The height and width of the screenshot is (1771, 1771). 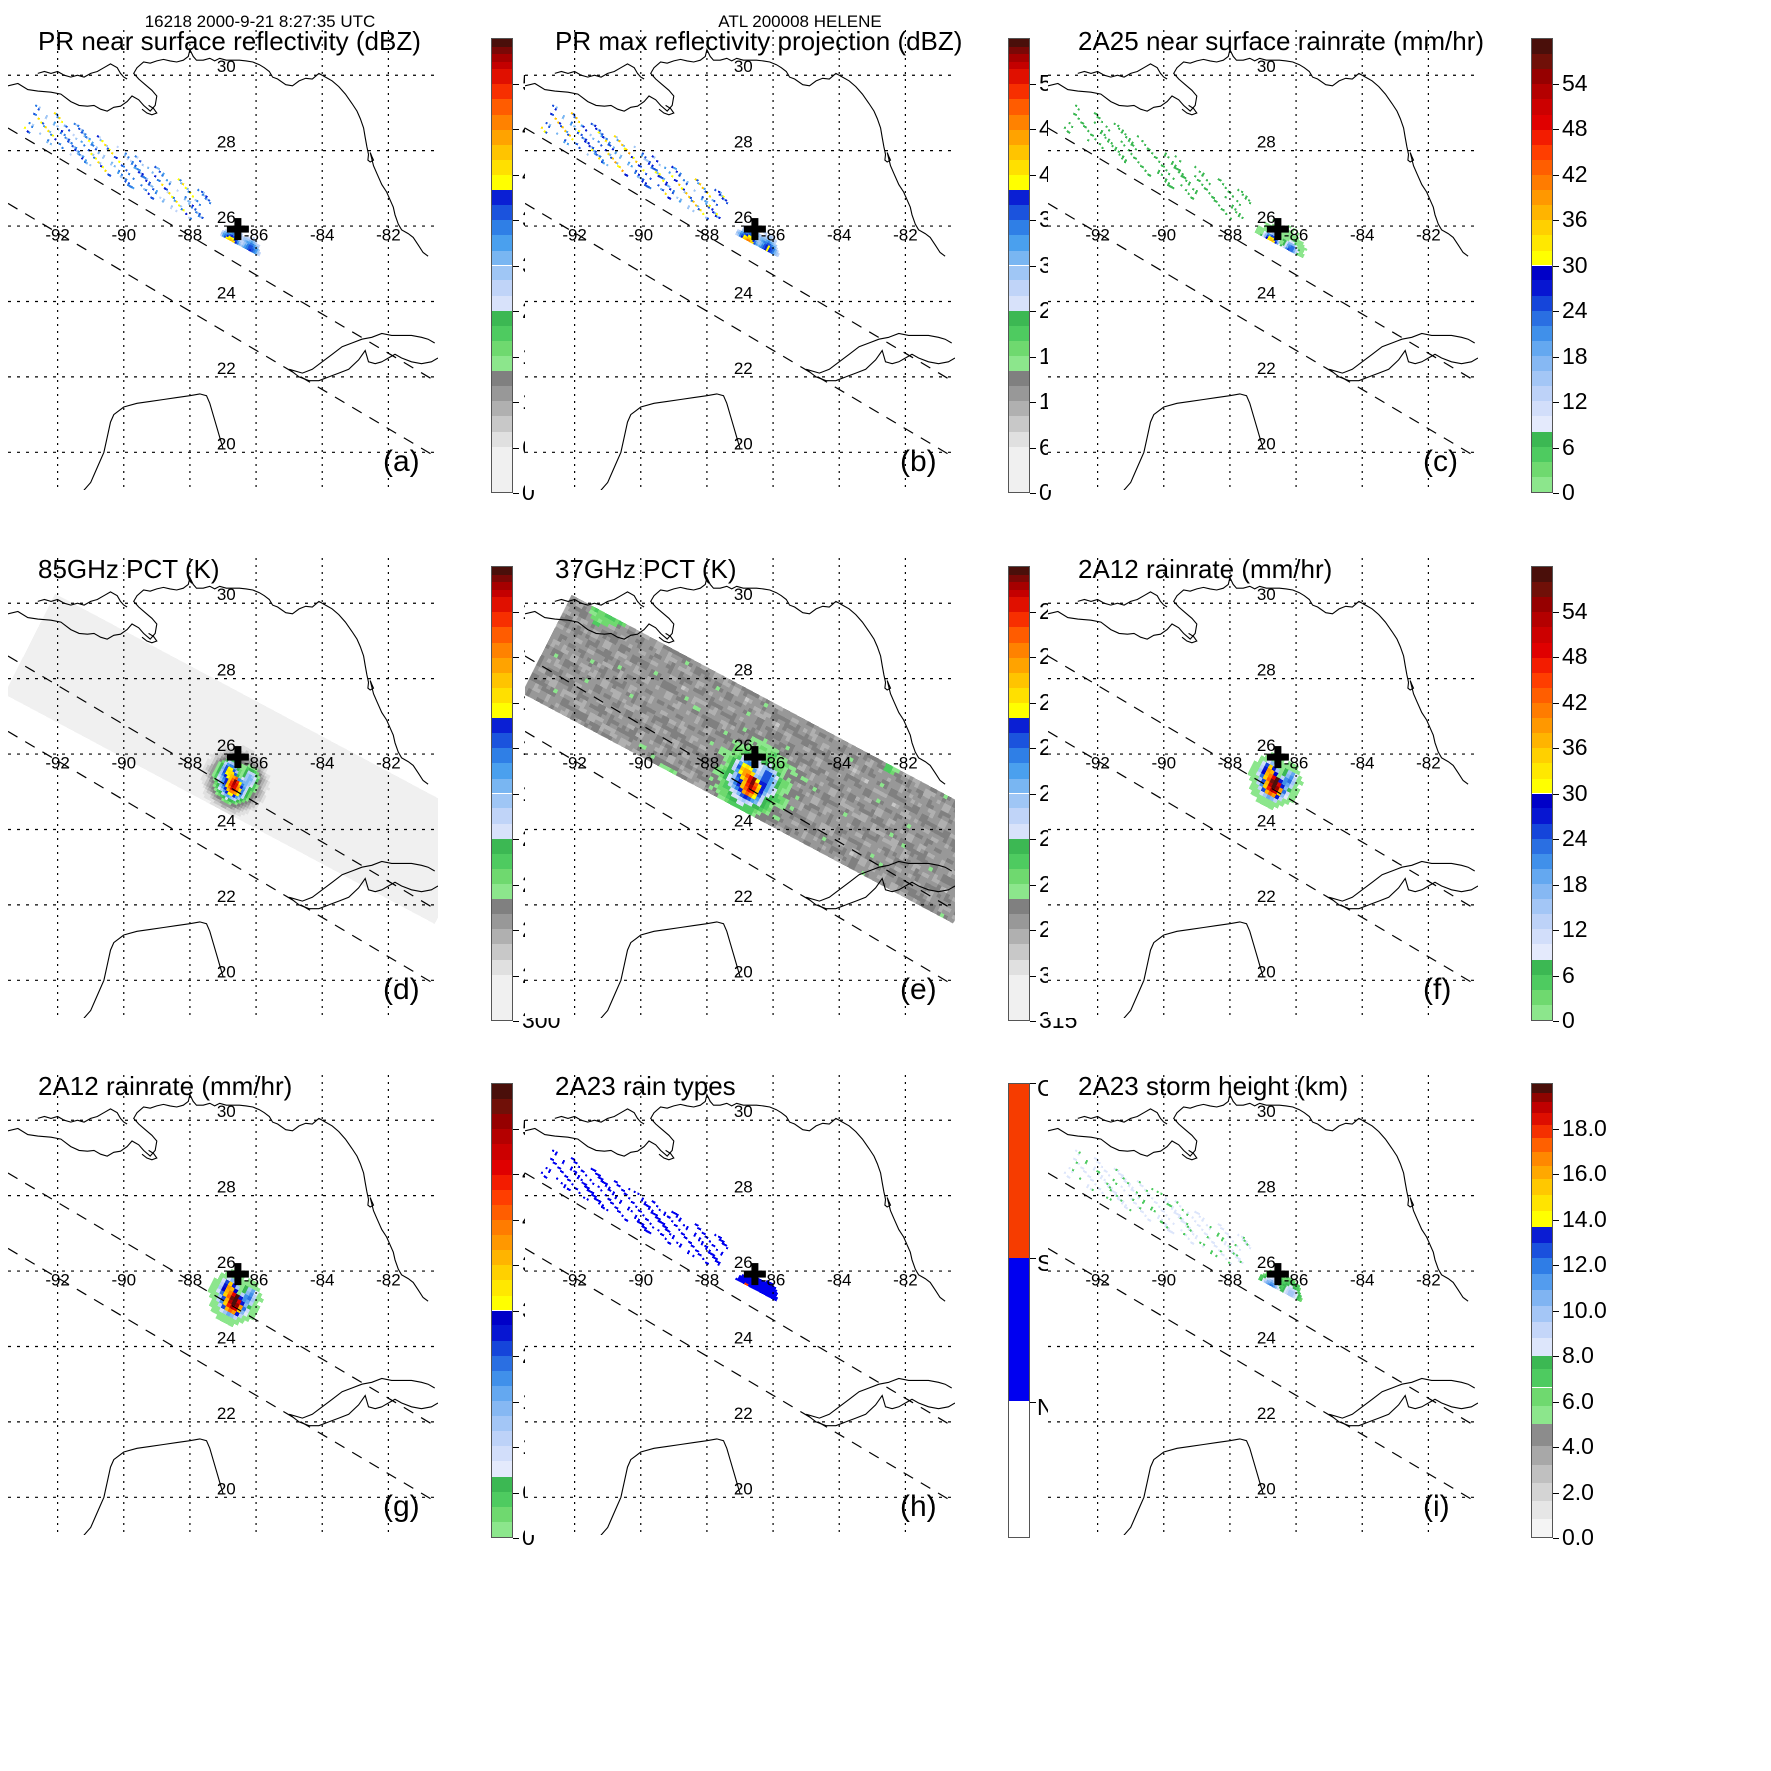 I want to click on map-a: 30 28 26 24 22 20 -92 -90 -88 -86 -84 -82, so click(x=223, y=260).